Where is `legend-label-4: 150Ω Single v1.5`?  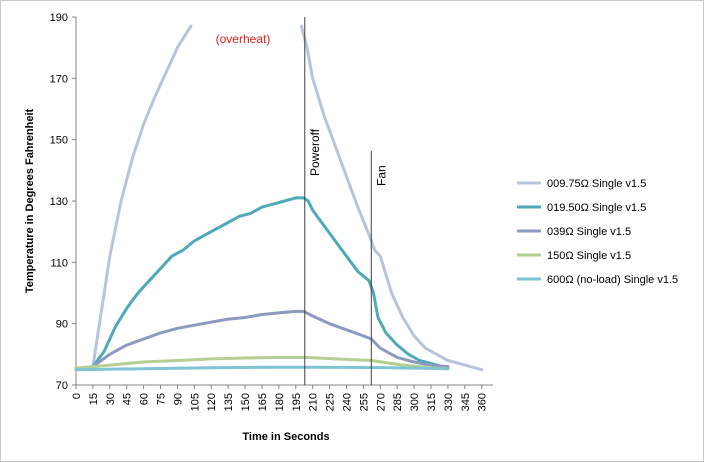 legend-label-4: 150Ω Single v1.5 is located at coordinates (589, 256).